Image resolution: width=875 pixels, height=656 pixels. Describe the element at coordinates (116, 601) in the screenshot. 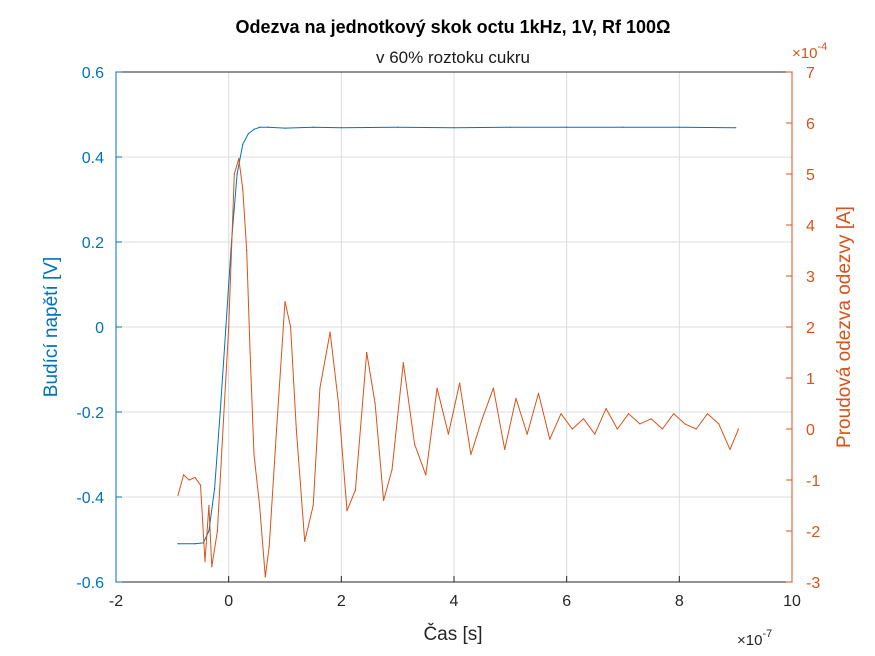

I see `x-tick-label: -2` at that location.